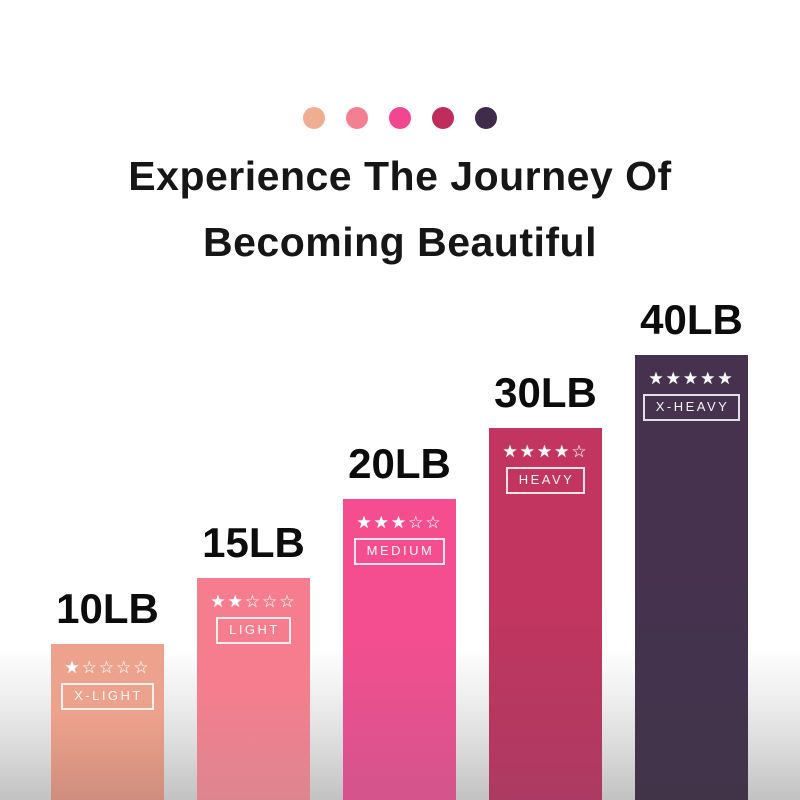  What do you see at coordinates (357, 118) in the screenshot?
I see `light-dot` at bounding box center [357, 118].